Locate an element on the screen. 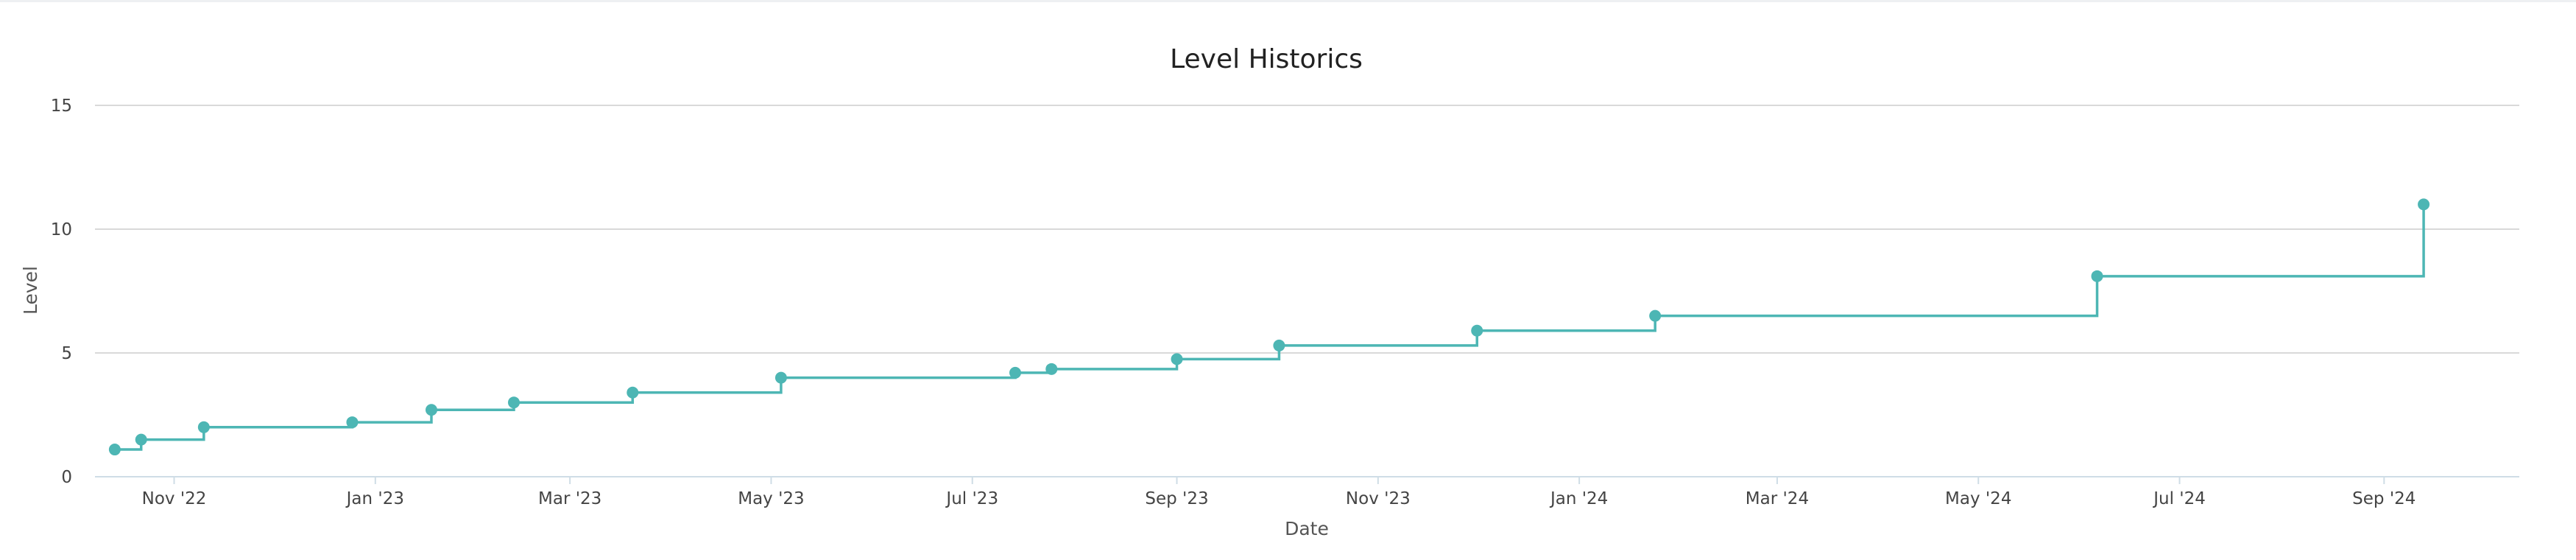  y-tick-label: 15 is located at coordinates (61, 107).